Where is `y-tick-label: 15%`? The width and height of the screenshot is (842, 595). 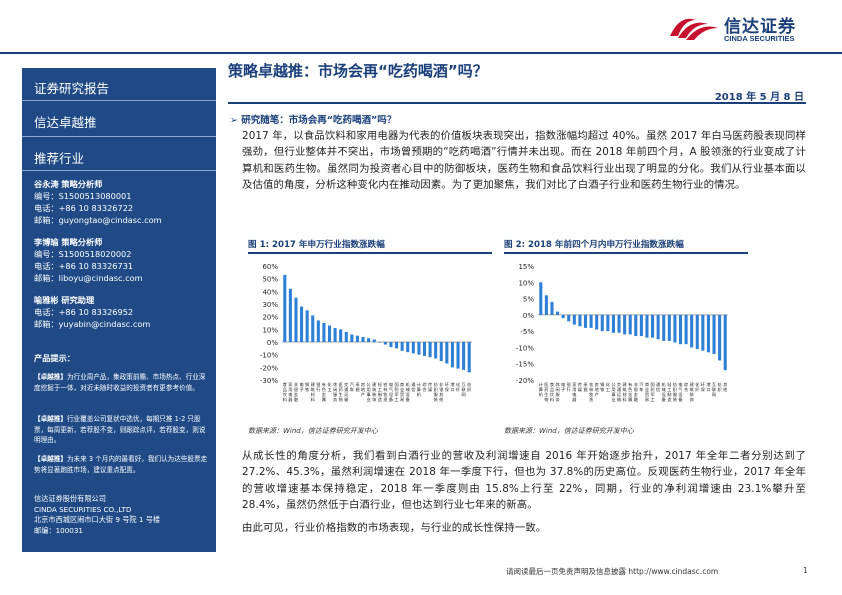 y-tick-label: 15% is located at coordinates (526, 267).